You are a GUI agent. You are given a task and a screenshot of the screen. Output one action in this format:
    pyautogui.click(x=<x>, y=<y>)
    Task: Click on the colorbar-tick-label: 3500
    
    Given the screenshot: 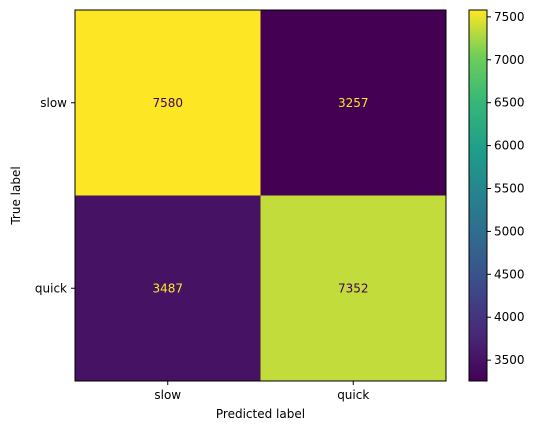 What is the action you would take?
    pyautogui.click(x=509, y=360)
    